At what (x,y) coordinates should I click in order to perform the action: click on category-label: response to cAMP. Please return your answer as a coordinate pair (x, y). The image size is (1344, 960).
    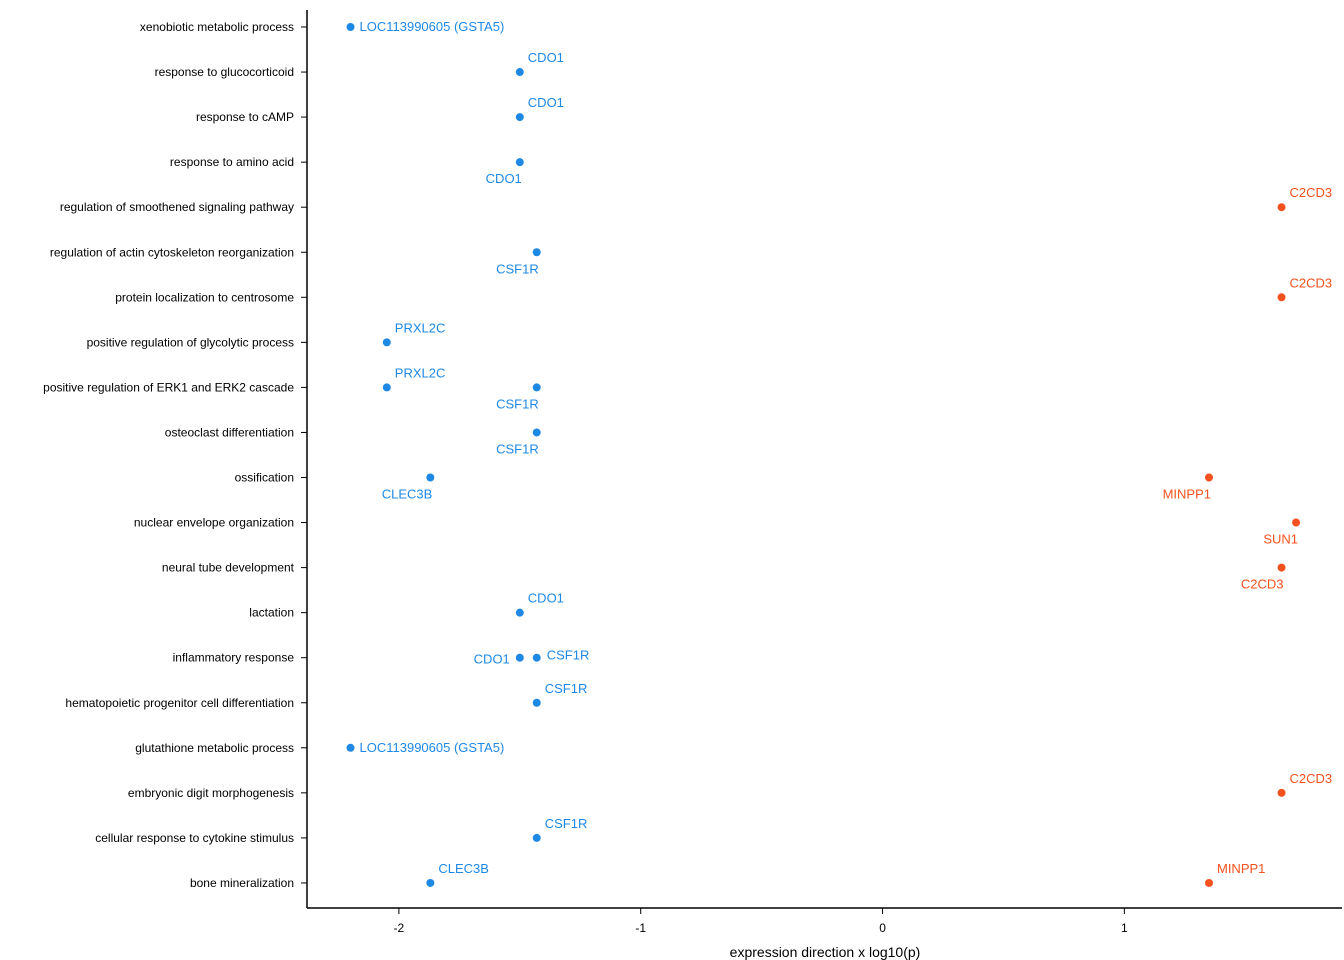
    Looking at the image, I should click on (245, 117).